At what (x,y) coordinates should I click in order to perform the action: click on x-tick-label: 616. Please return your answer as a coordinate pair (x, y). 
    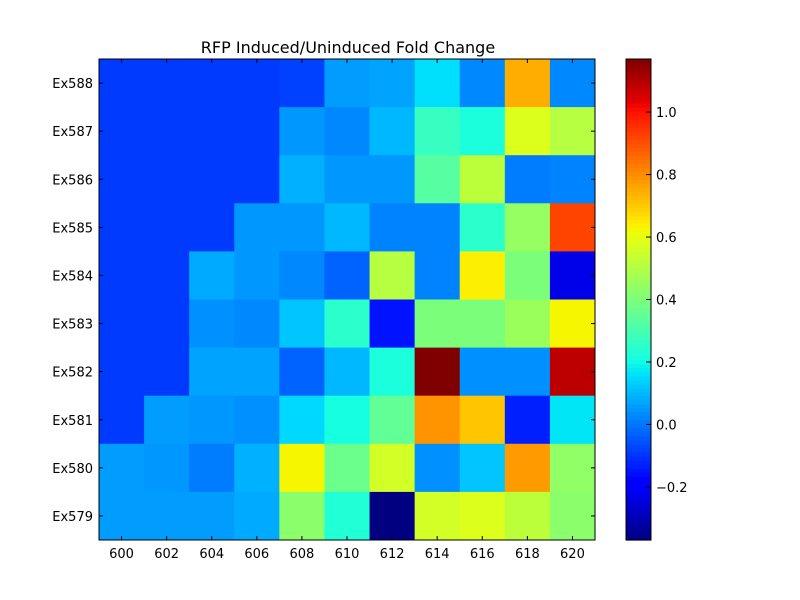
    Looking at the image, I should click on (482, 554).